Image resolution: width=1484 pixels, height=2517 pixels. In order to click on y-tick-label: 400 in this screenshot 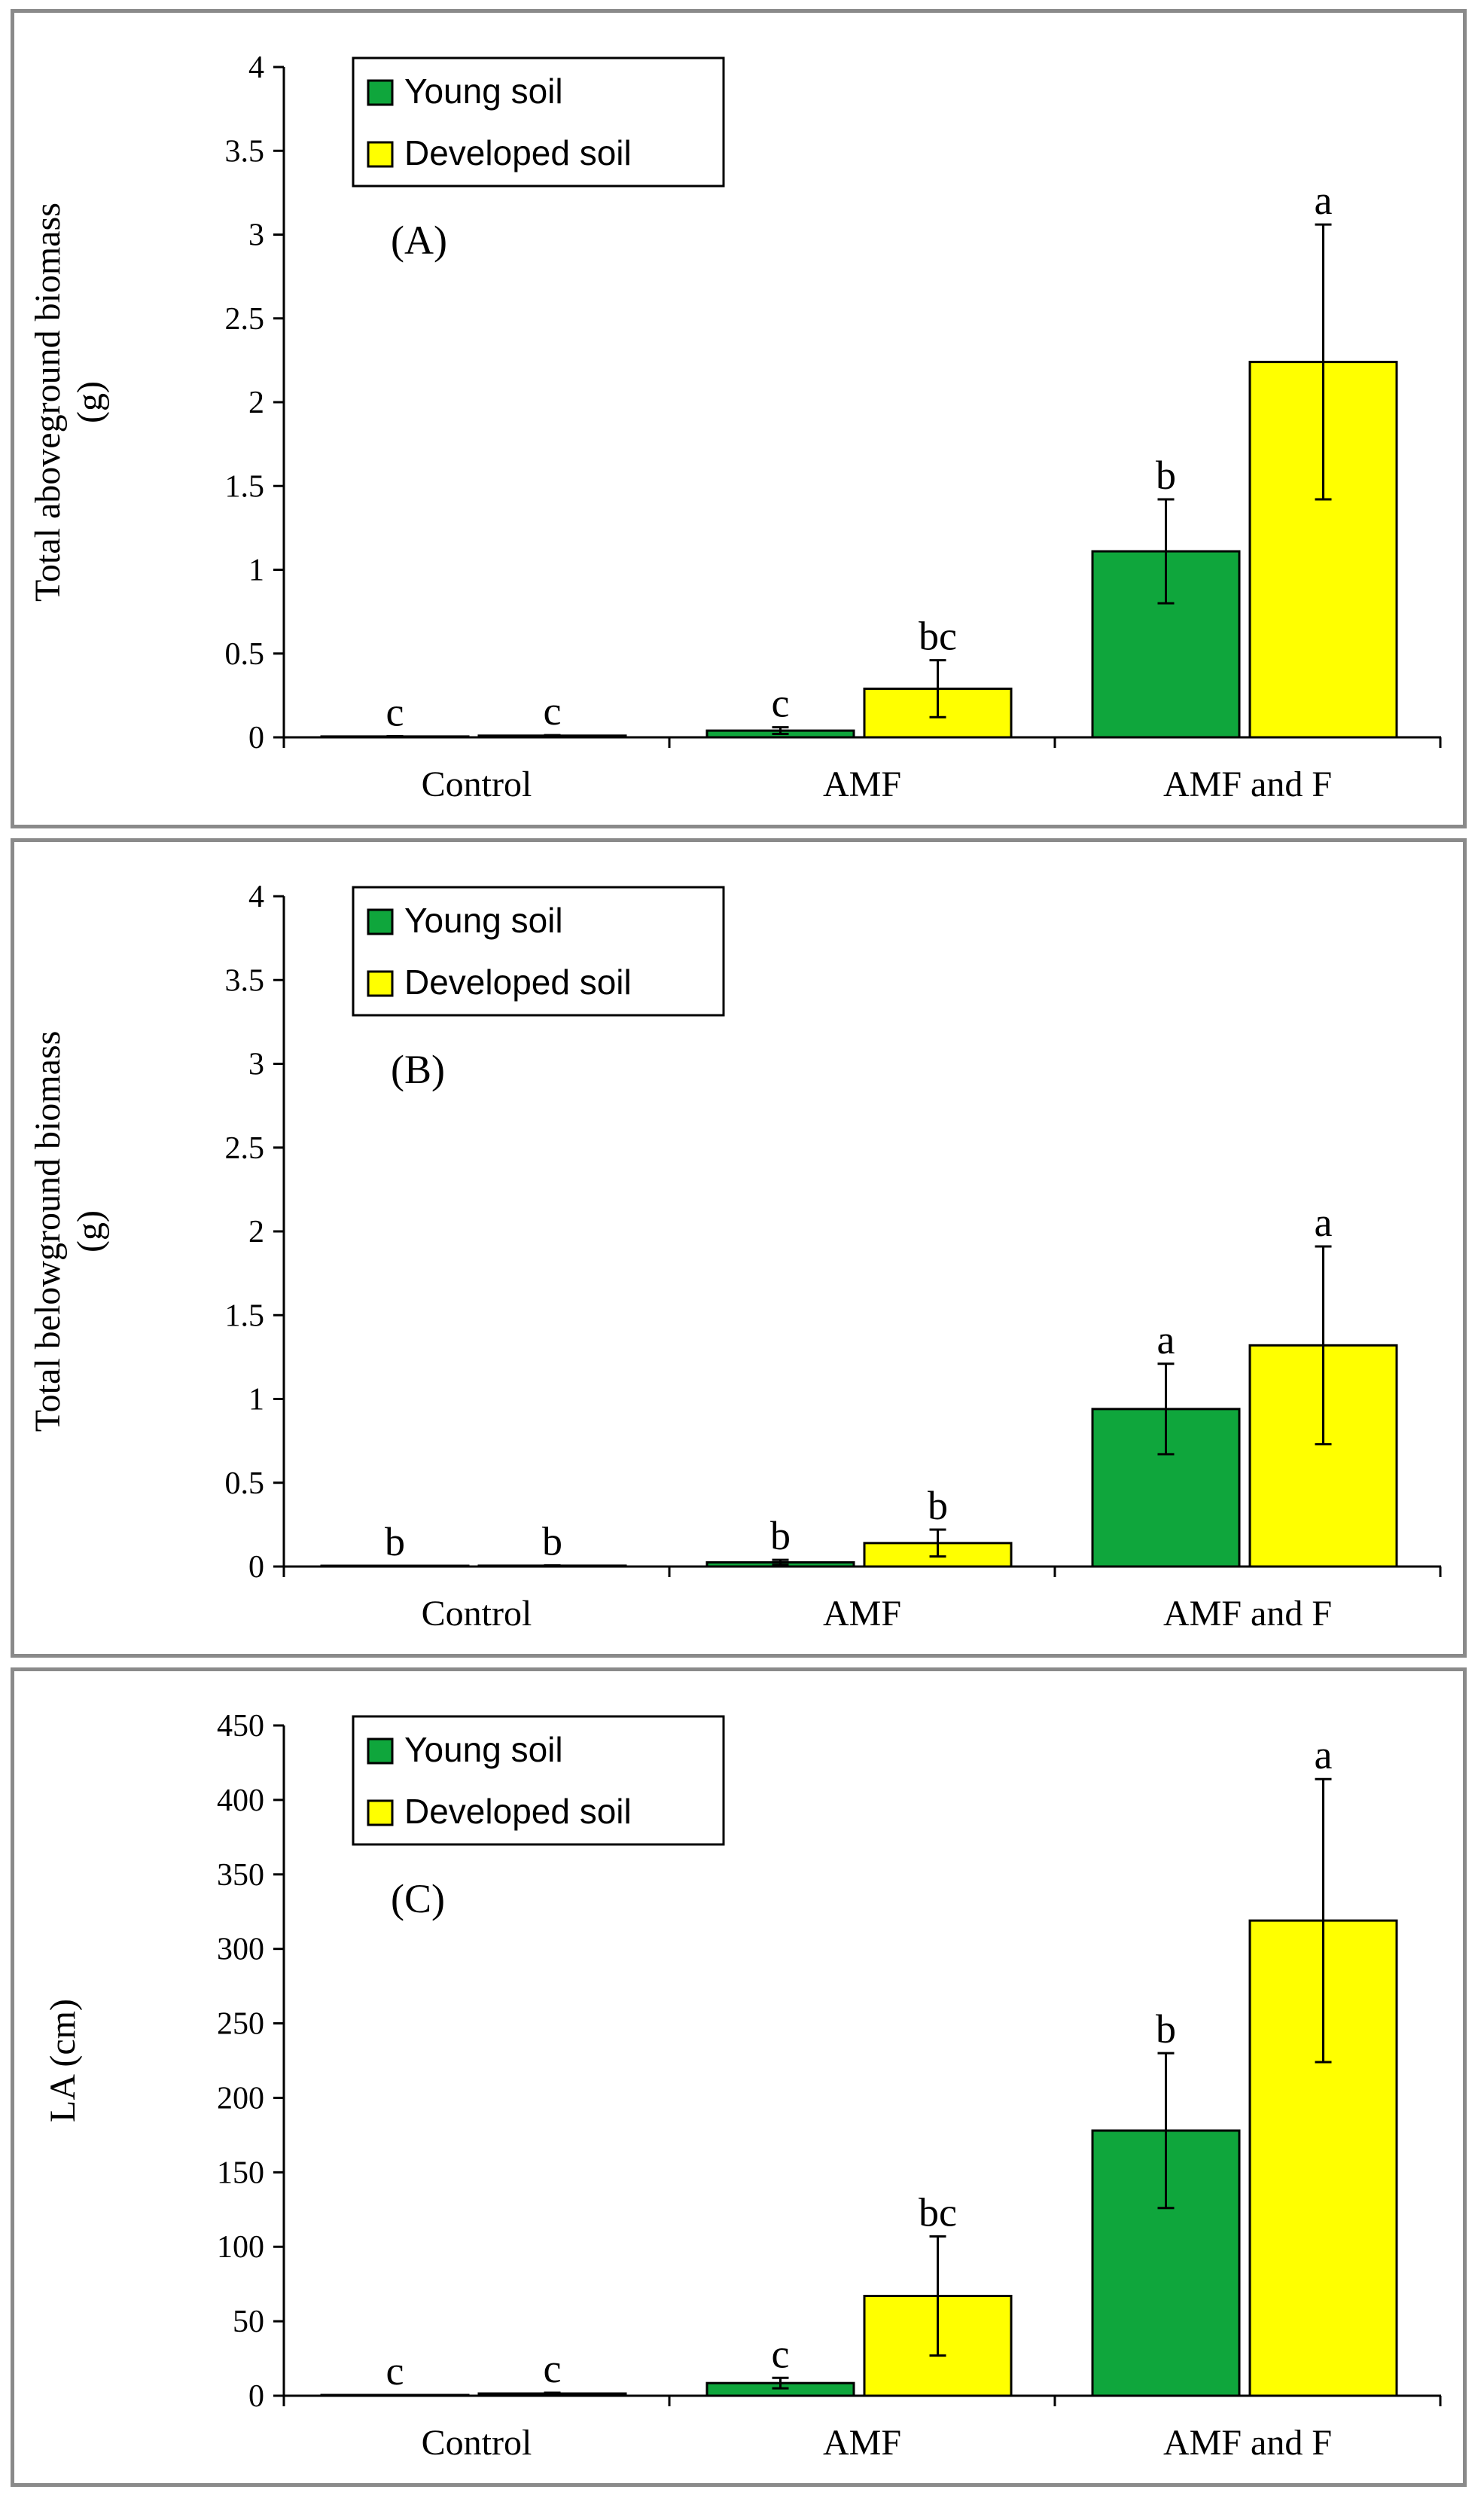, I will do `click(240, 1800)`.